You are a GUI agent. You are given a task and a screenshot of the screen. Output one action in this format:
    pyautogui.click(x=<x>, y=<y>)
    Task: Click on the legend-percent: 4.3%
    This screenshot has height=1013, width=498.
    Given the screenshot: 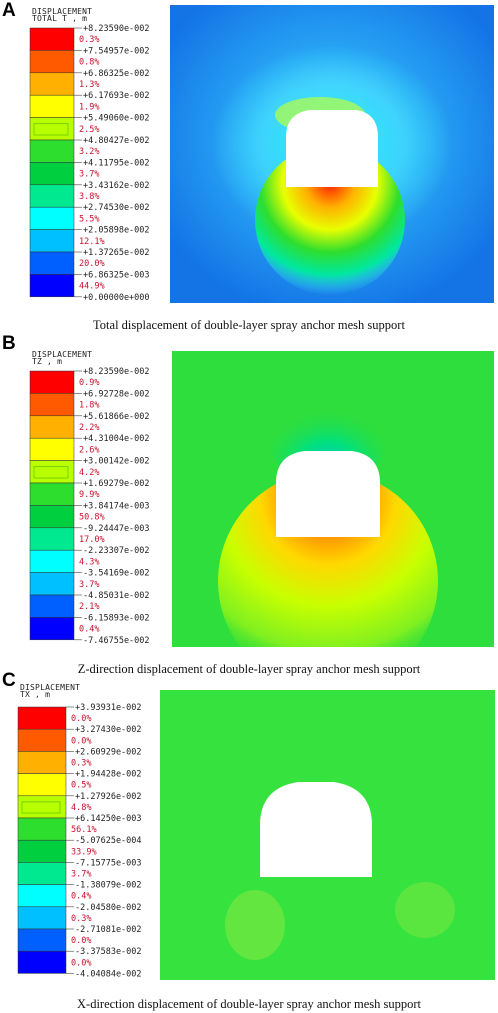 What is the action you would take?
    pyautogui.click(x=89, y=562)
    